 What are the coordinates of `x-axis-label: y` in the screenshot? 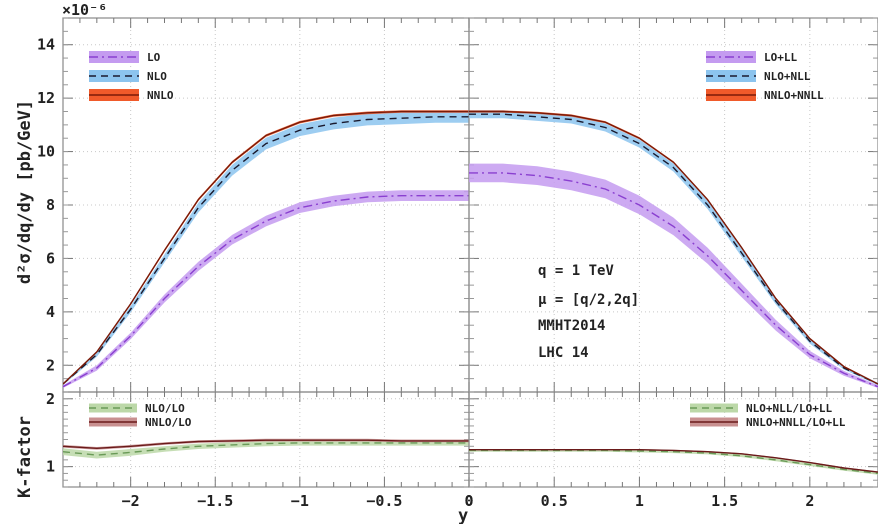 It's located at (463, 515).